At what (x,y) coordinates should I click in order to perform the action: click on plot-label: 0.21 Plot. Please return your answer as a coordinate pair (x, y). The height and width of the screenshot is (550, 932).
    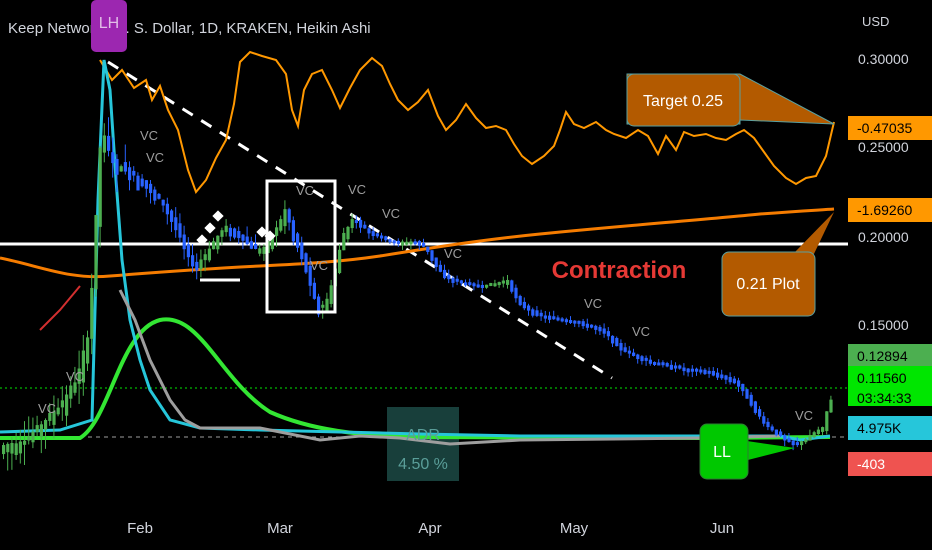
    Looking at the image, I should click on (768, 284).